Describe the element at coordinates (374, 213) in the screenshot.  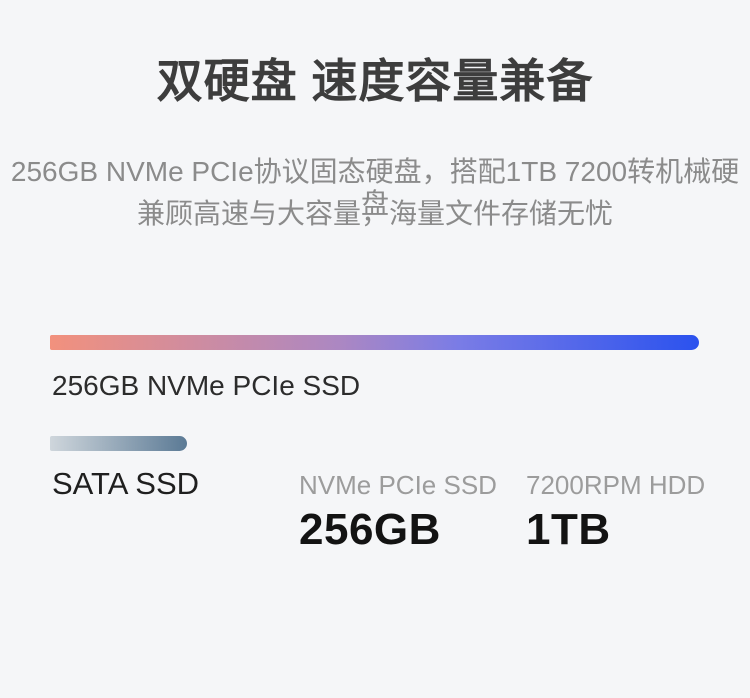
I see `subtitle-line-2: 兼顾高速与大容量，海量文件存储无忧` at that location.